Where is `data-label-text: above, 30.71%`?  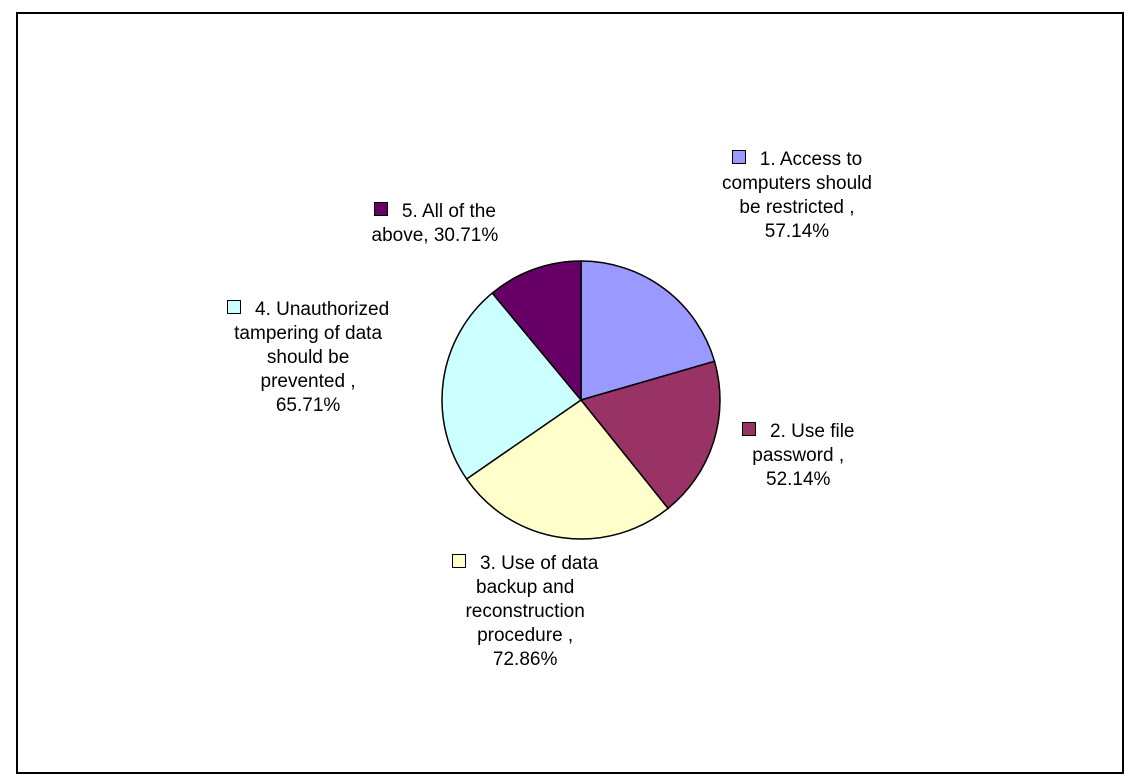 data-label-text: above, 30.71% is located at coordinates (435, 235).